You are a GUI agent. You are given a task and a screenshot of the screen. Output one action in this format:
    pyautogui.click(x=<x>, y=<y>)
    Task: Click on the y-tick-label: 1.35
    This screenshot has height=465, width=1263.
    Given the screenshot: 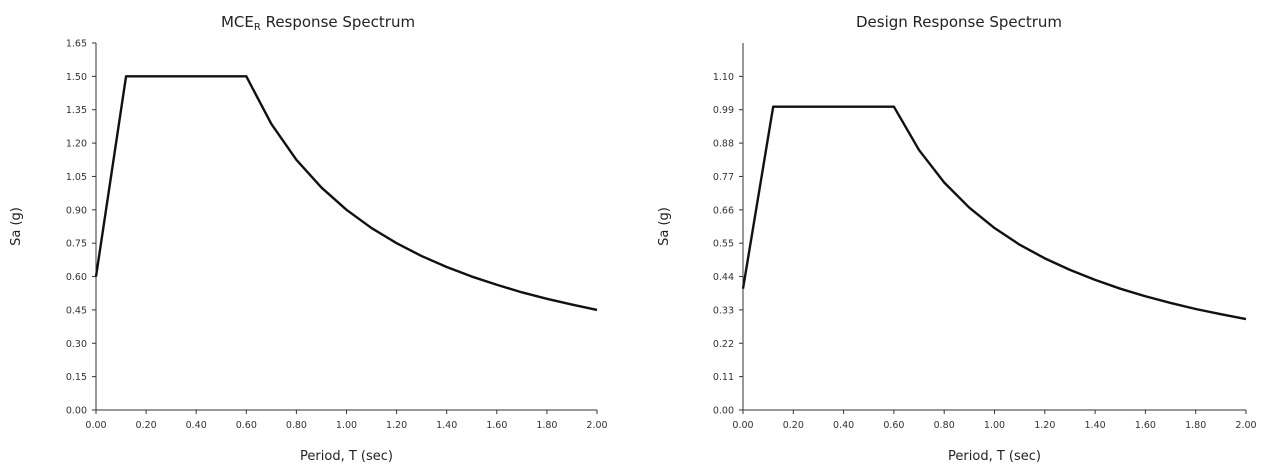 What is the action you would take?
    pyautogui.click(x=76, y=110)
    